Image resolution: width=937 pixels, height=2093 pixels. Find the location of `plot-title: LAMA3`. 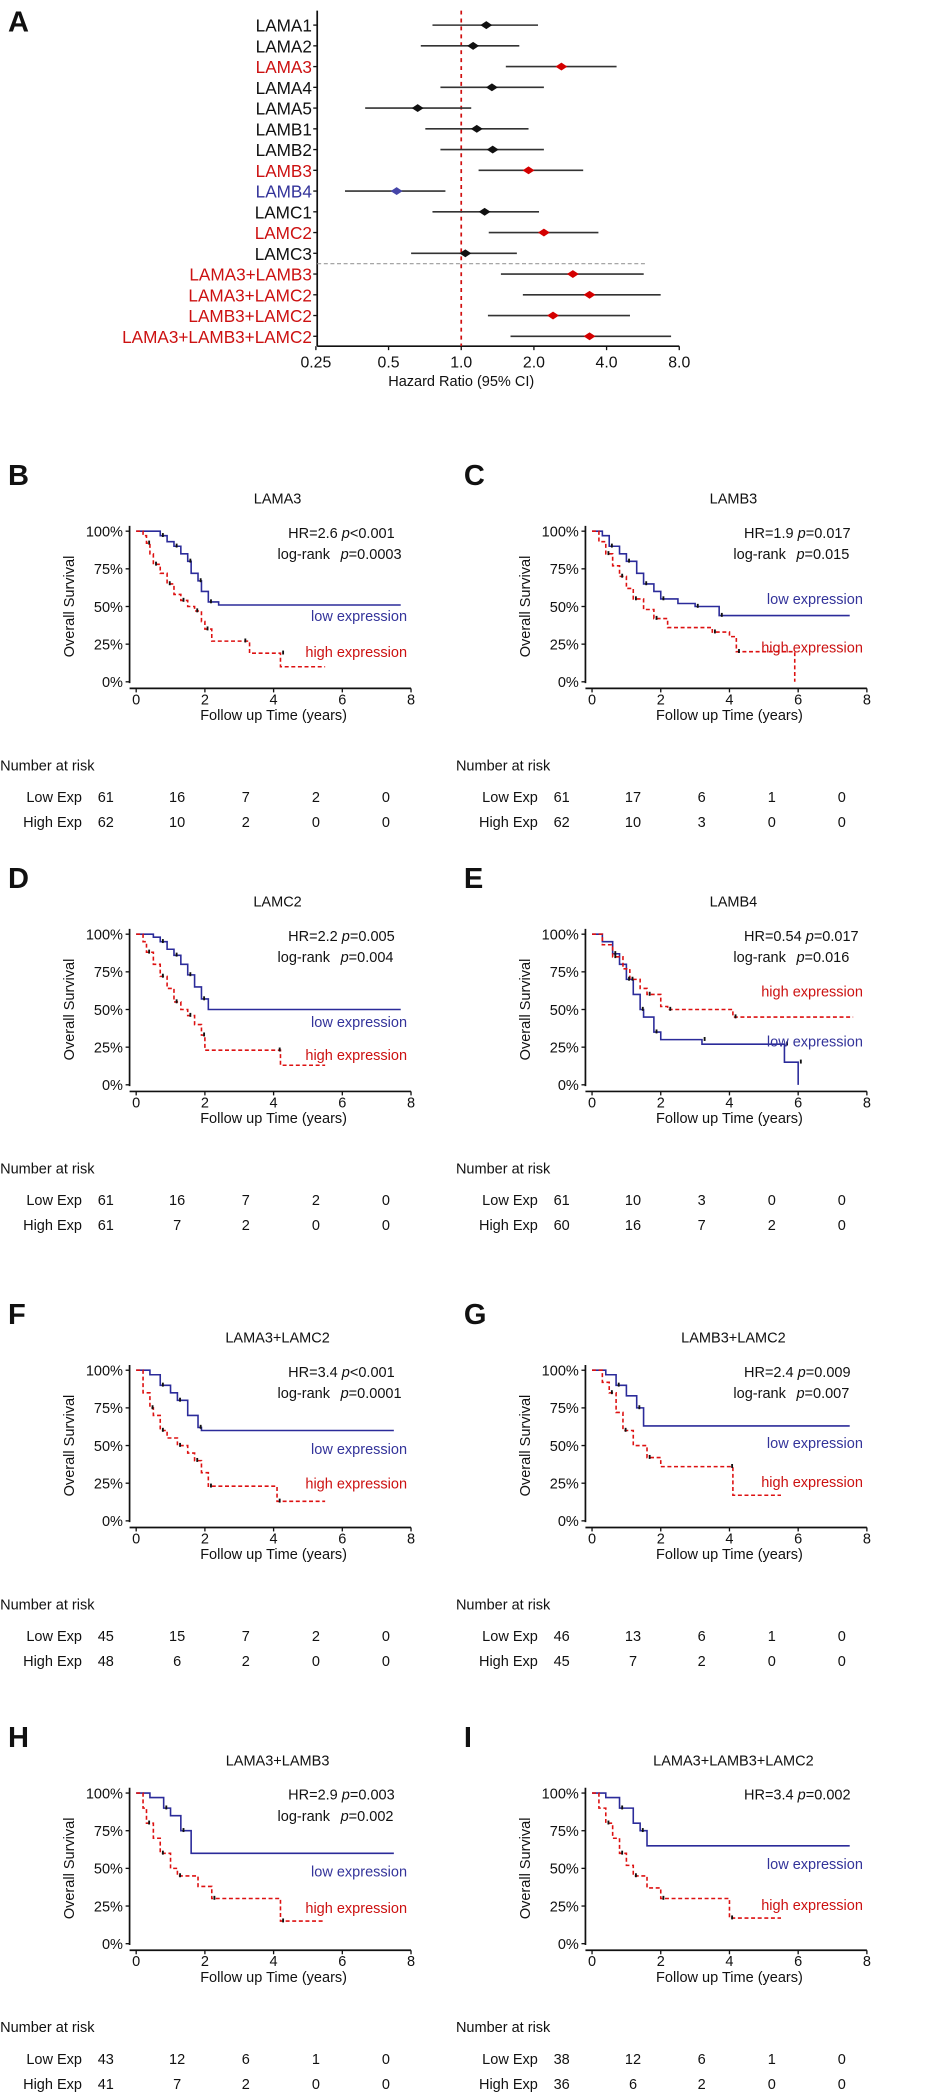

plot-title: LAMA3 is located at coordinates (278, 499).